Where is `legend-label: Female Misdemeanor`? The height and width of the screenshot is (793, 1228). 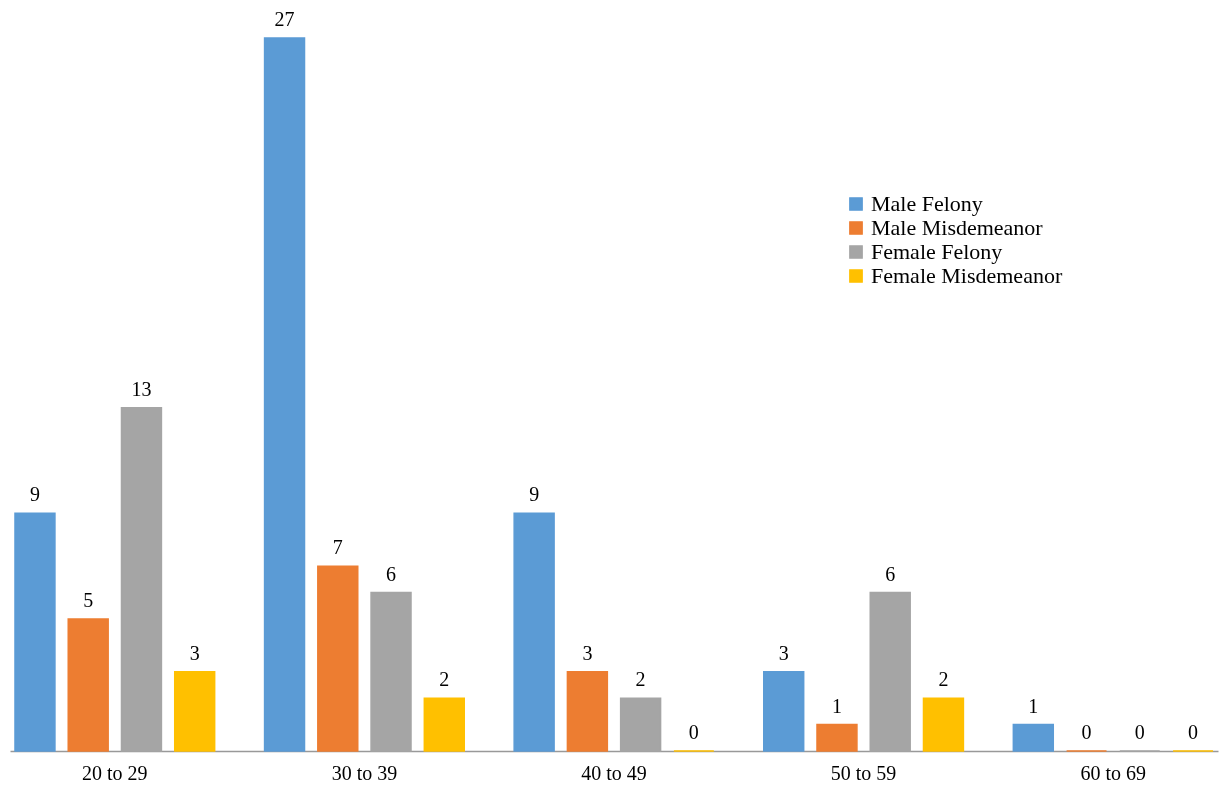
legend-label: Female Misdemeanor is located at coordinates (967, 275).